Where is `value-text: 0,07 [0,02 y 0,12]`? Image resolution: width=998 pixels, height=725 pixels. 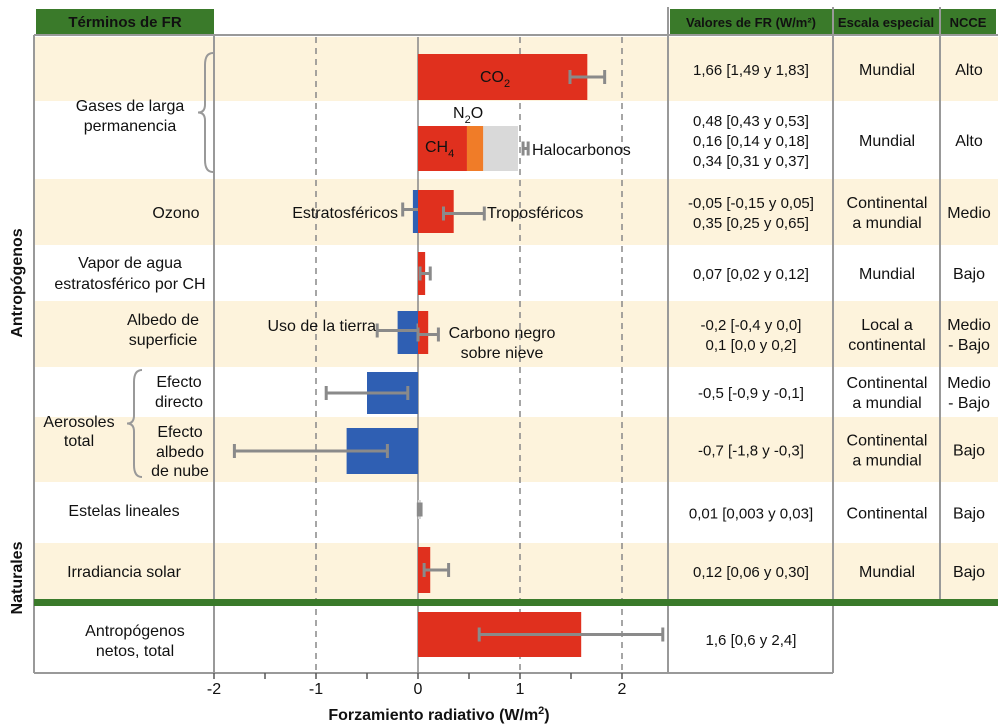 value-text: 0,07 [0,02 y 0,12] is located at coordinates (751, 274).